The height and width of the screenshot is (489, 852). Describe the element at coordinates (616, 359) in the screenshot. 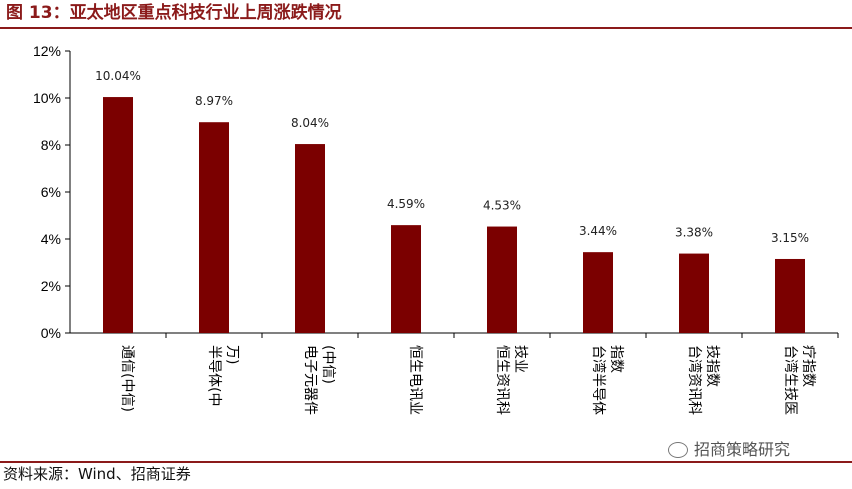

I see `category-label: 指数` at that location.